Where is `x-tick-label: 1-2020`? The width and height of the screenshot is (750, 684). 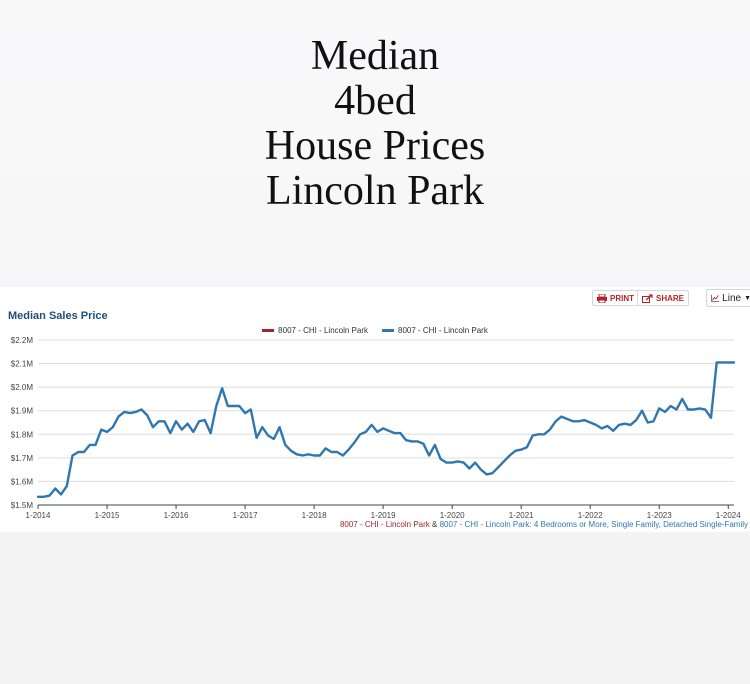 x-tick-label: 1-2020 is located at coordinates (452, 515).